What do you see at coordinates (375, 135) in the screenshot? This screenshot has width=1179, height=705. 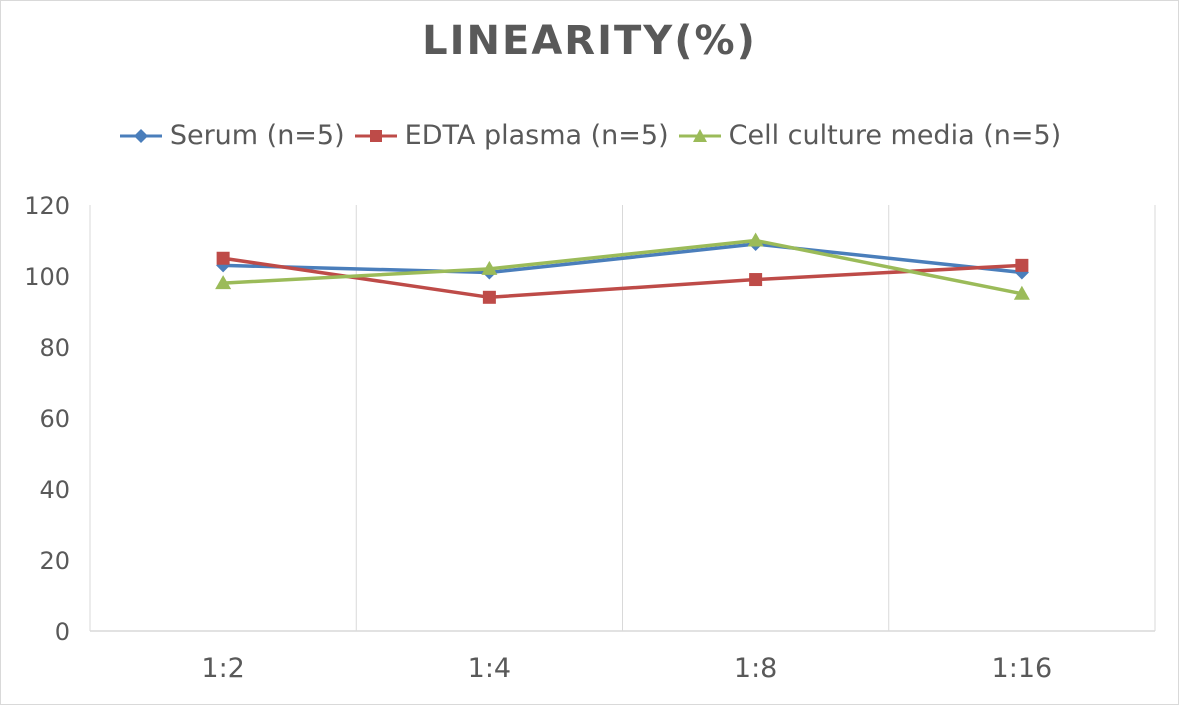 I see `legend-marker-edta-plasma` at bounding box center [375, 135].